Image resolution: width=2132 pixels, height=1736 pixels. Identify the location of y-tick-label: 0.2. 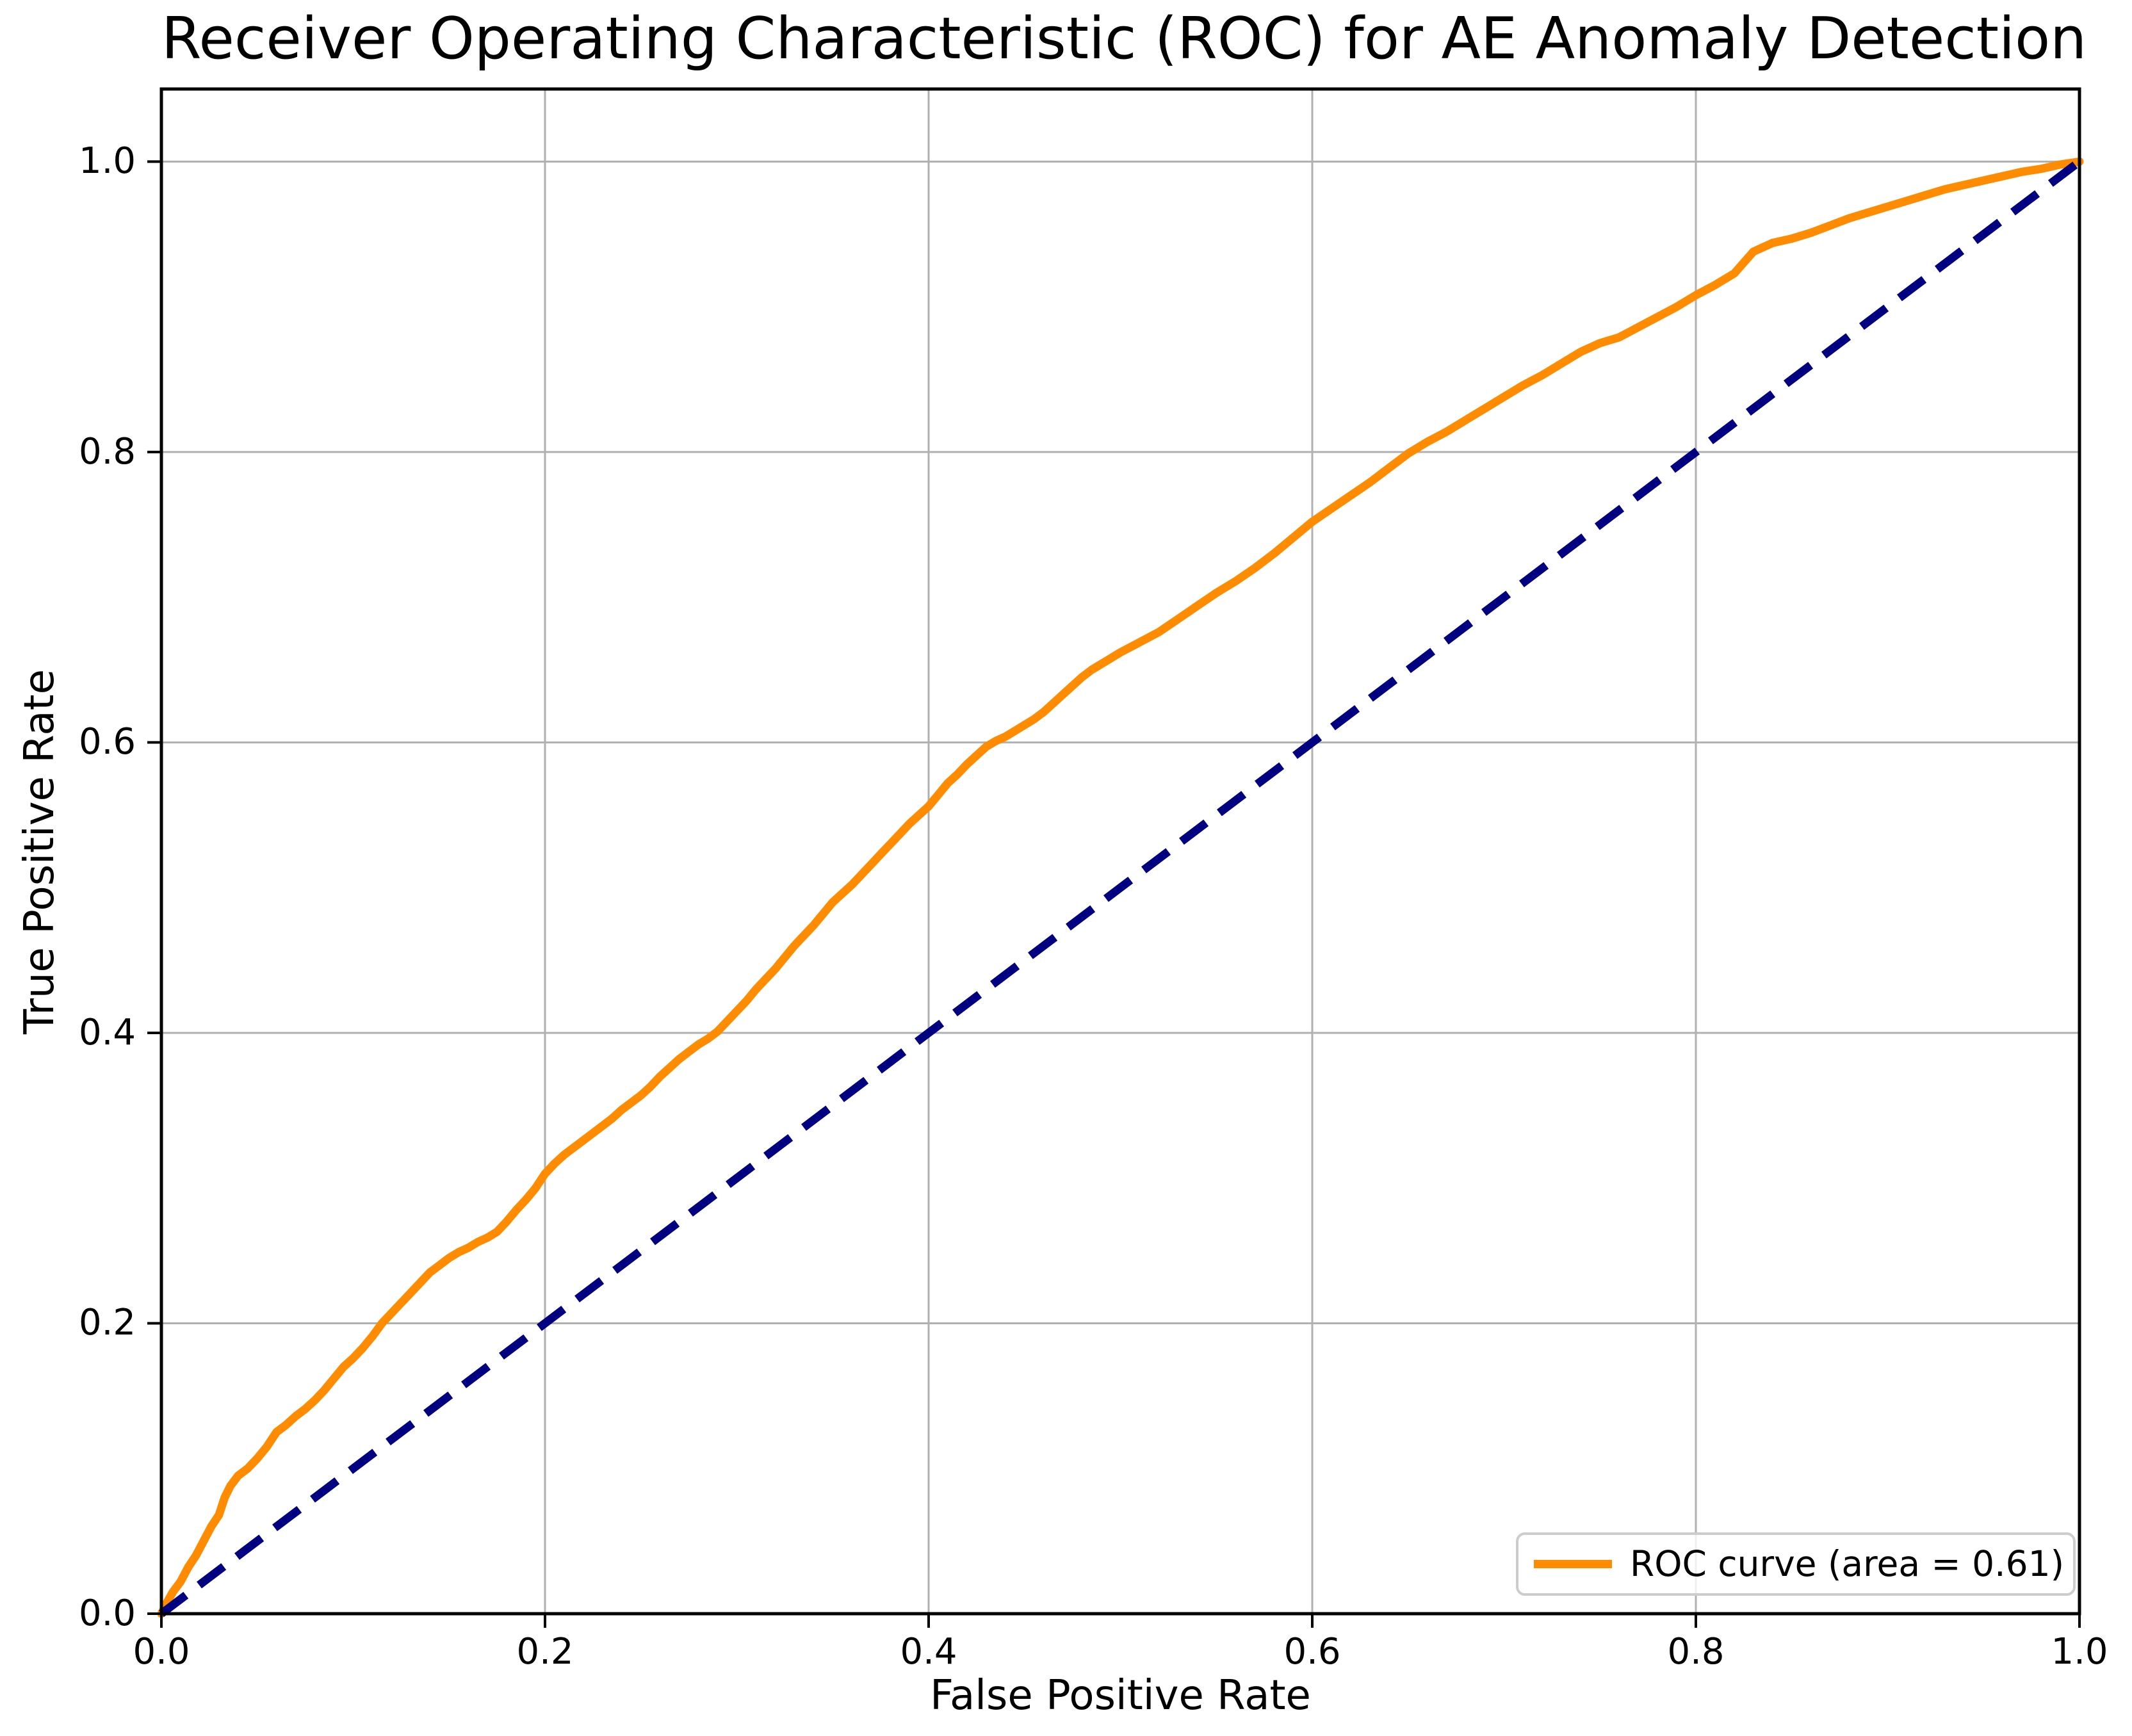
(107, 1323).